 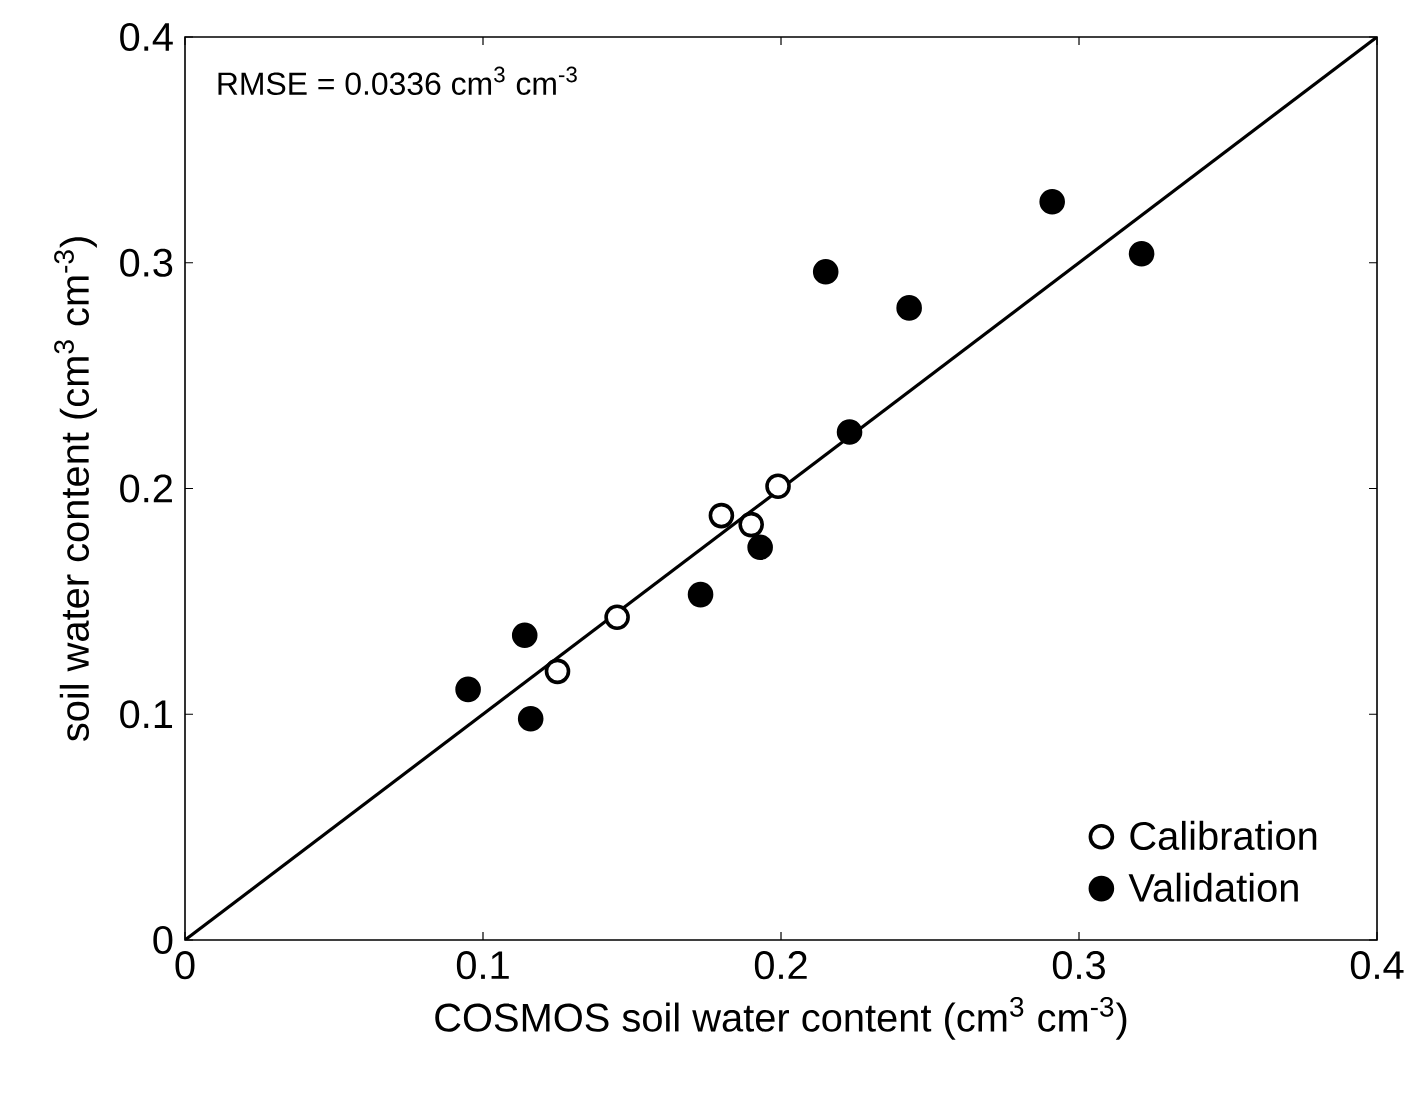 I want to click on y-tick-label: 0.4, so click(x=146, y=37).